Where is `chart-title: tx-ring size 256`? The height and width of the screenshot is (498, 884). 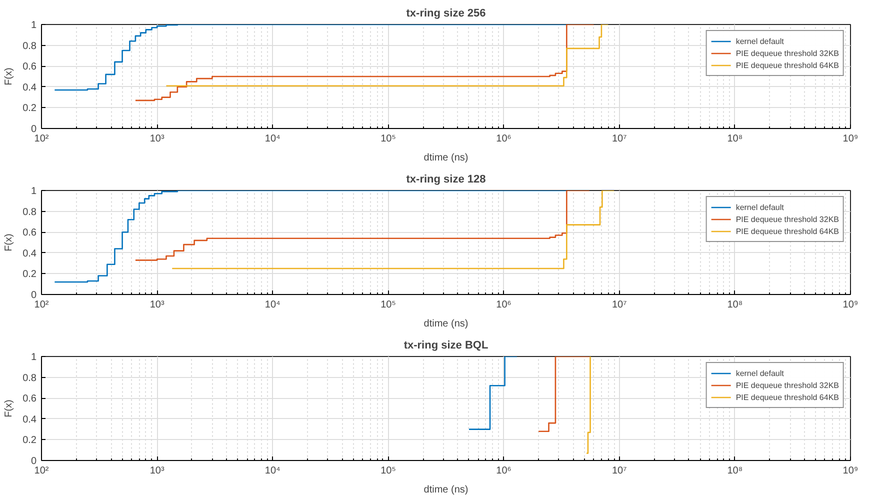 chart-title: tx-ring size 256 is located at coordinates (446, 14).